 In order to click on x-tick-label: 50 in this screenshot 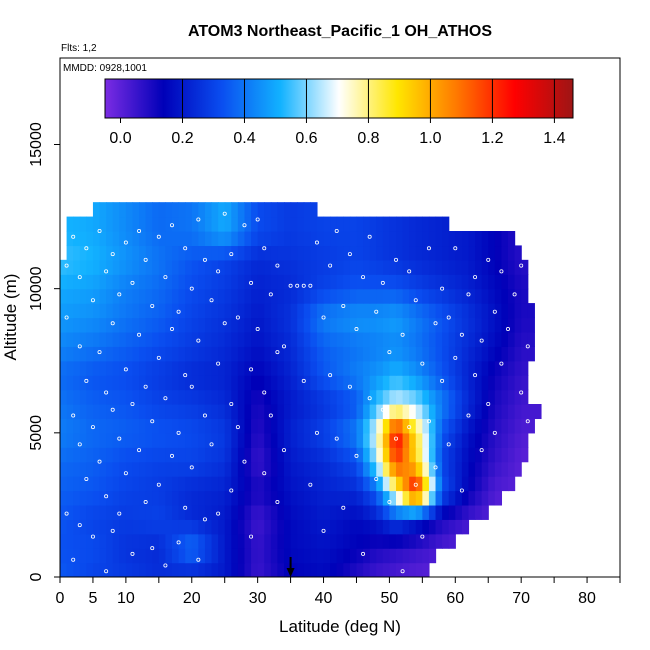, I will do `click(390, 598)`.